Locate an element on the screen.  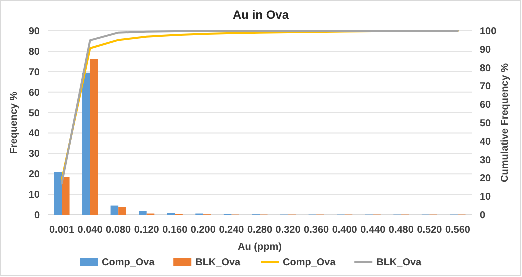
y2-tick-label: 100 is located at coordinates (489, 32).